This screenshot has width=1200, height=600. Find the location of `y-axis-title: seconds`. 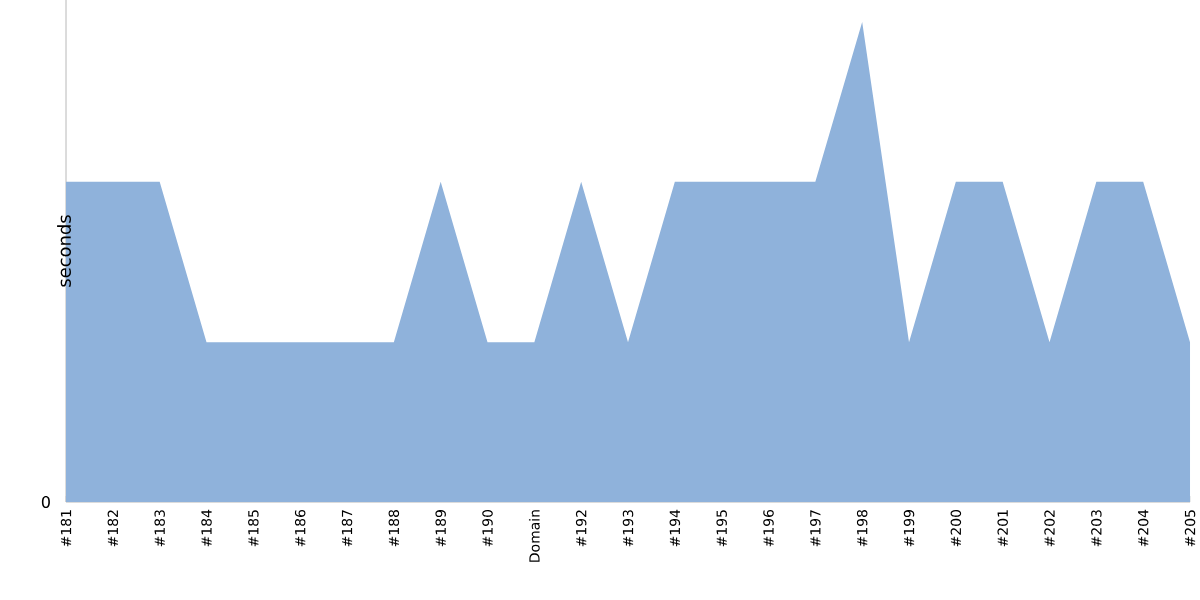

y-axis-title: seconds is located at coordinates (64, 251).